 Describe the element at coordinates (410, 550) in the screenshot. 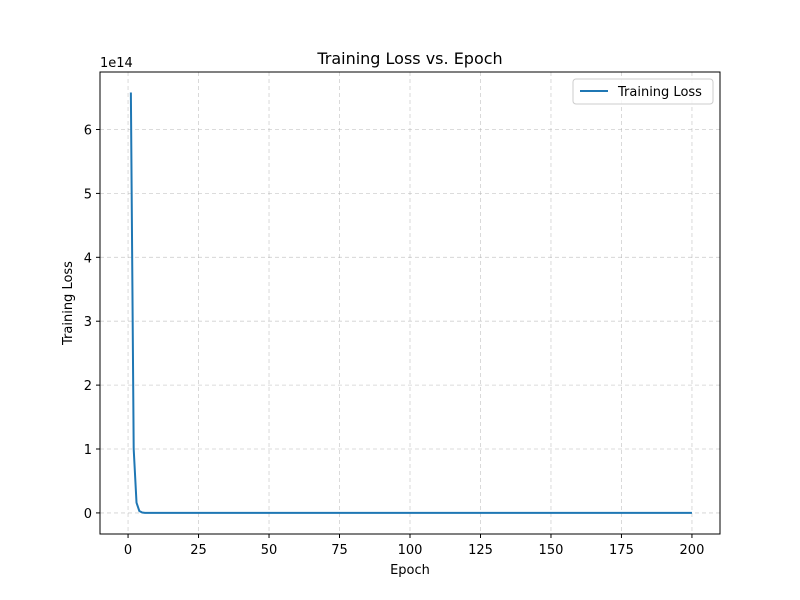

I see `x-tick-label: 100` at that location.